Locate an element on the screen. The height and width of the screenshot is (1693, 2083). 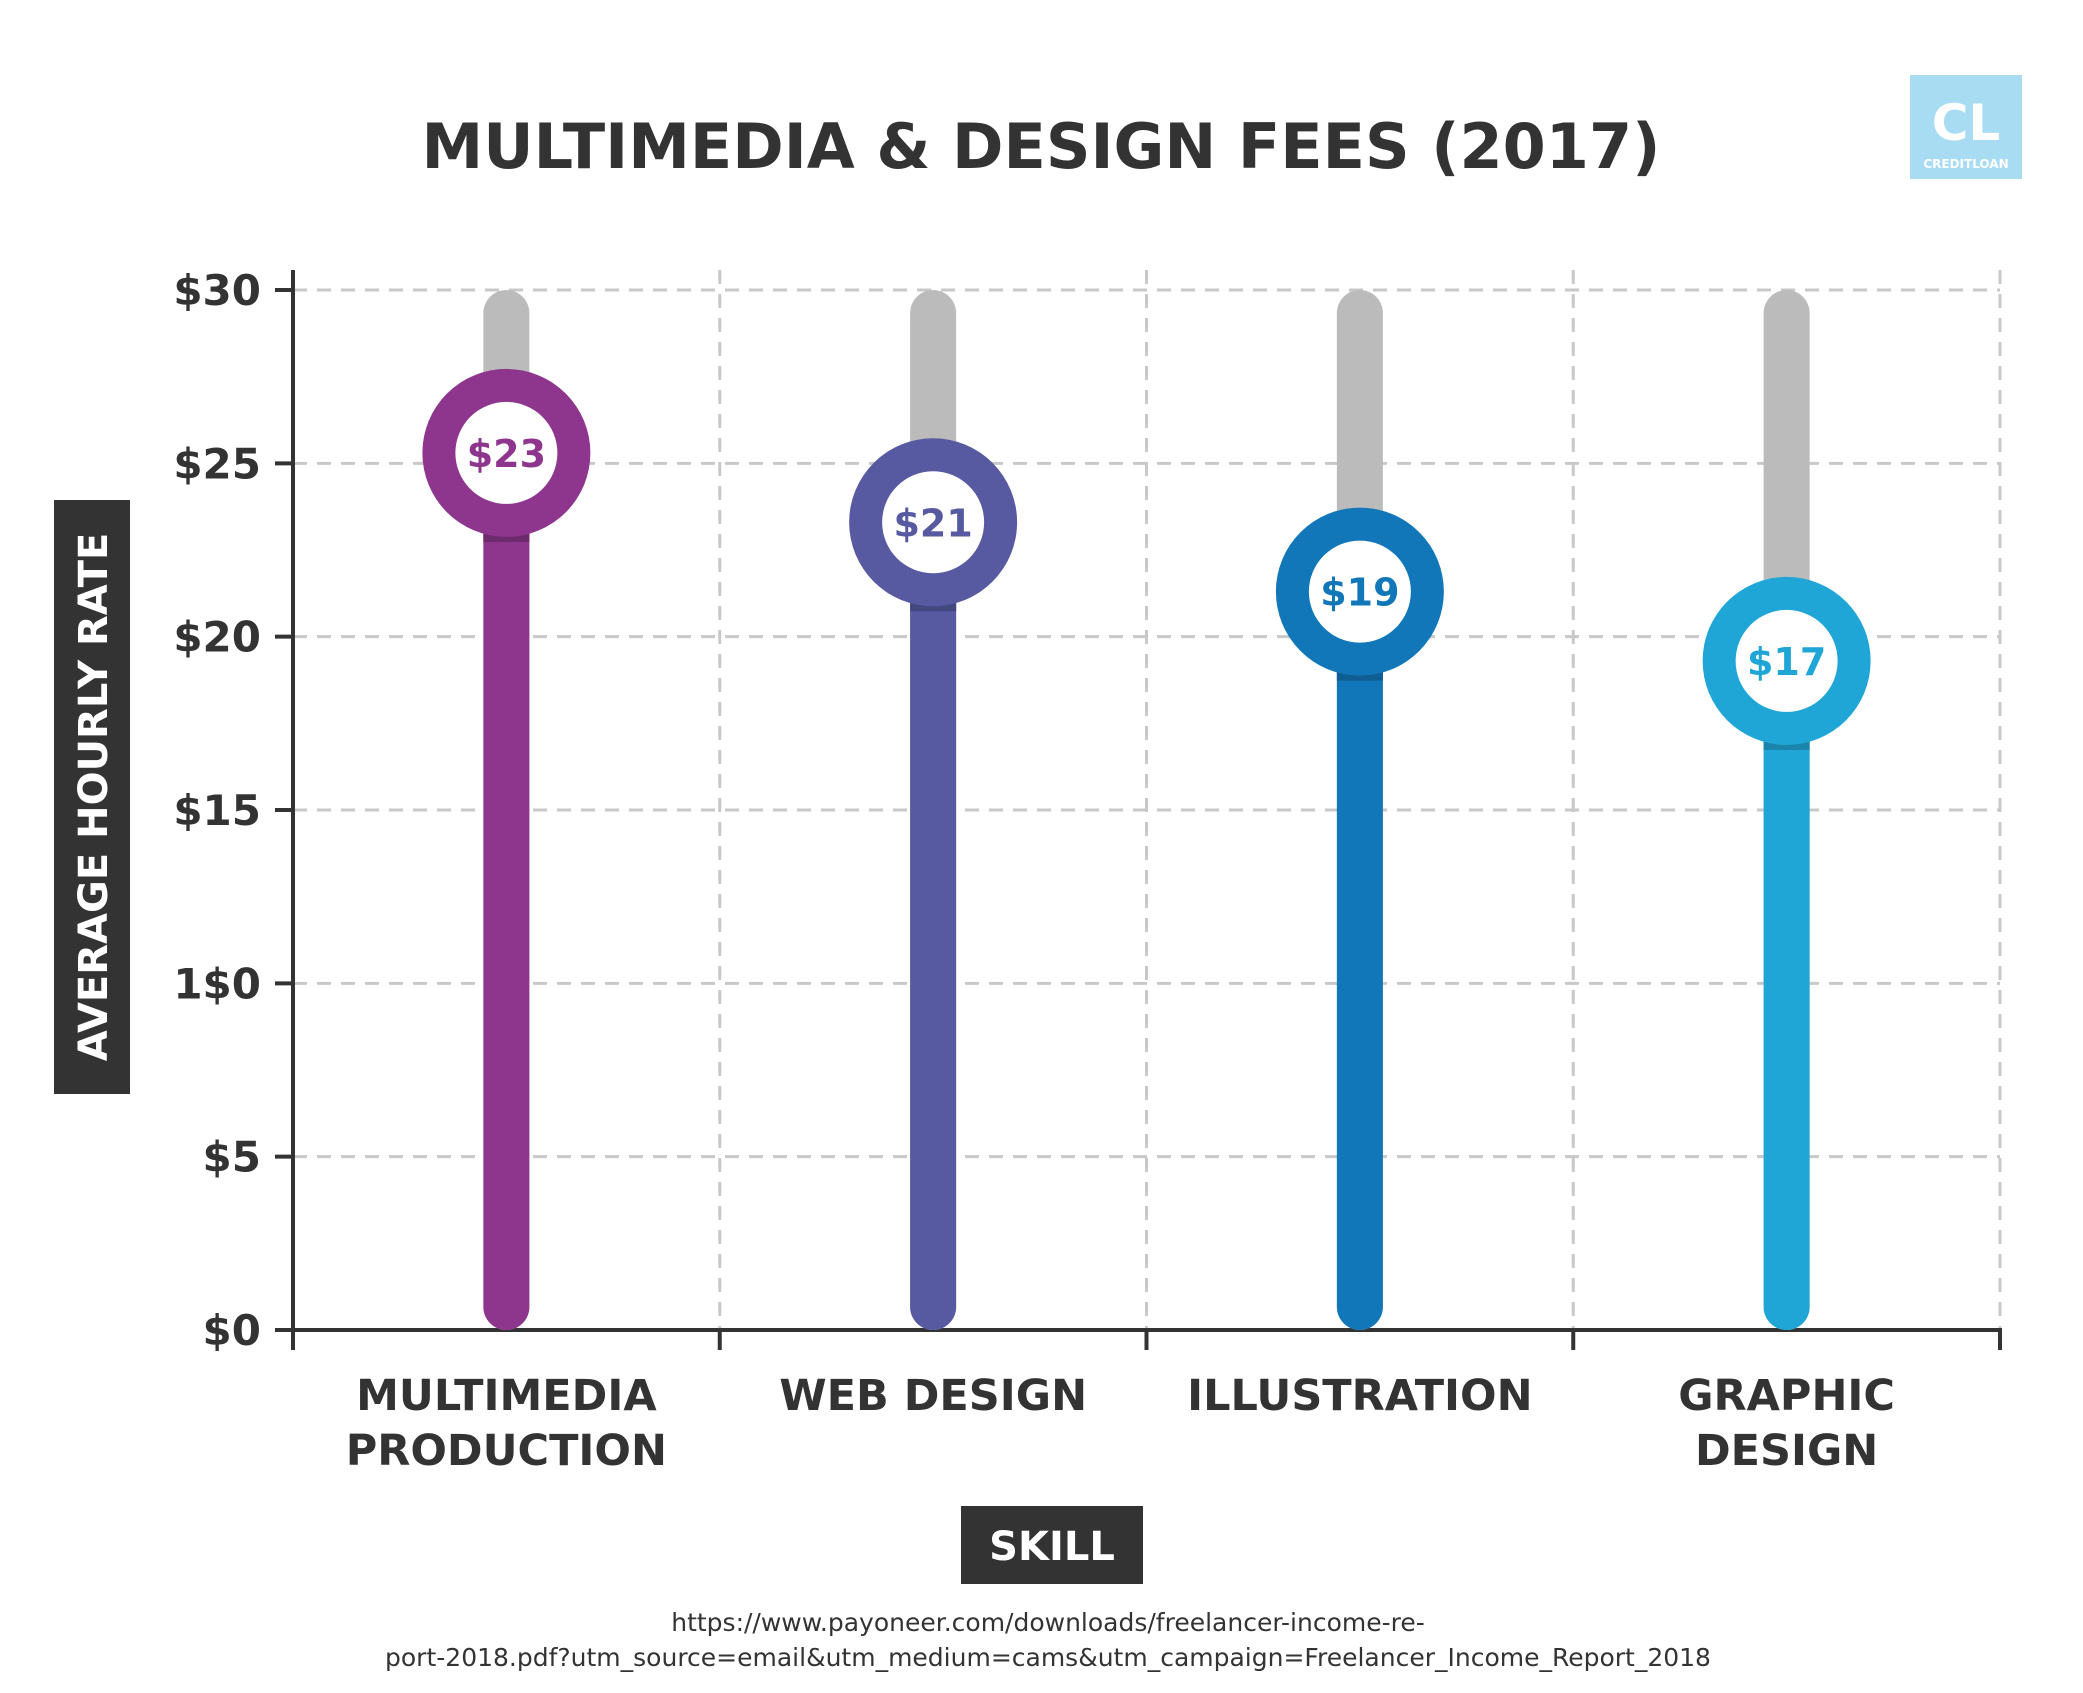
logo: CL CREDITLOAN is located at coordinates (1966, 127).